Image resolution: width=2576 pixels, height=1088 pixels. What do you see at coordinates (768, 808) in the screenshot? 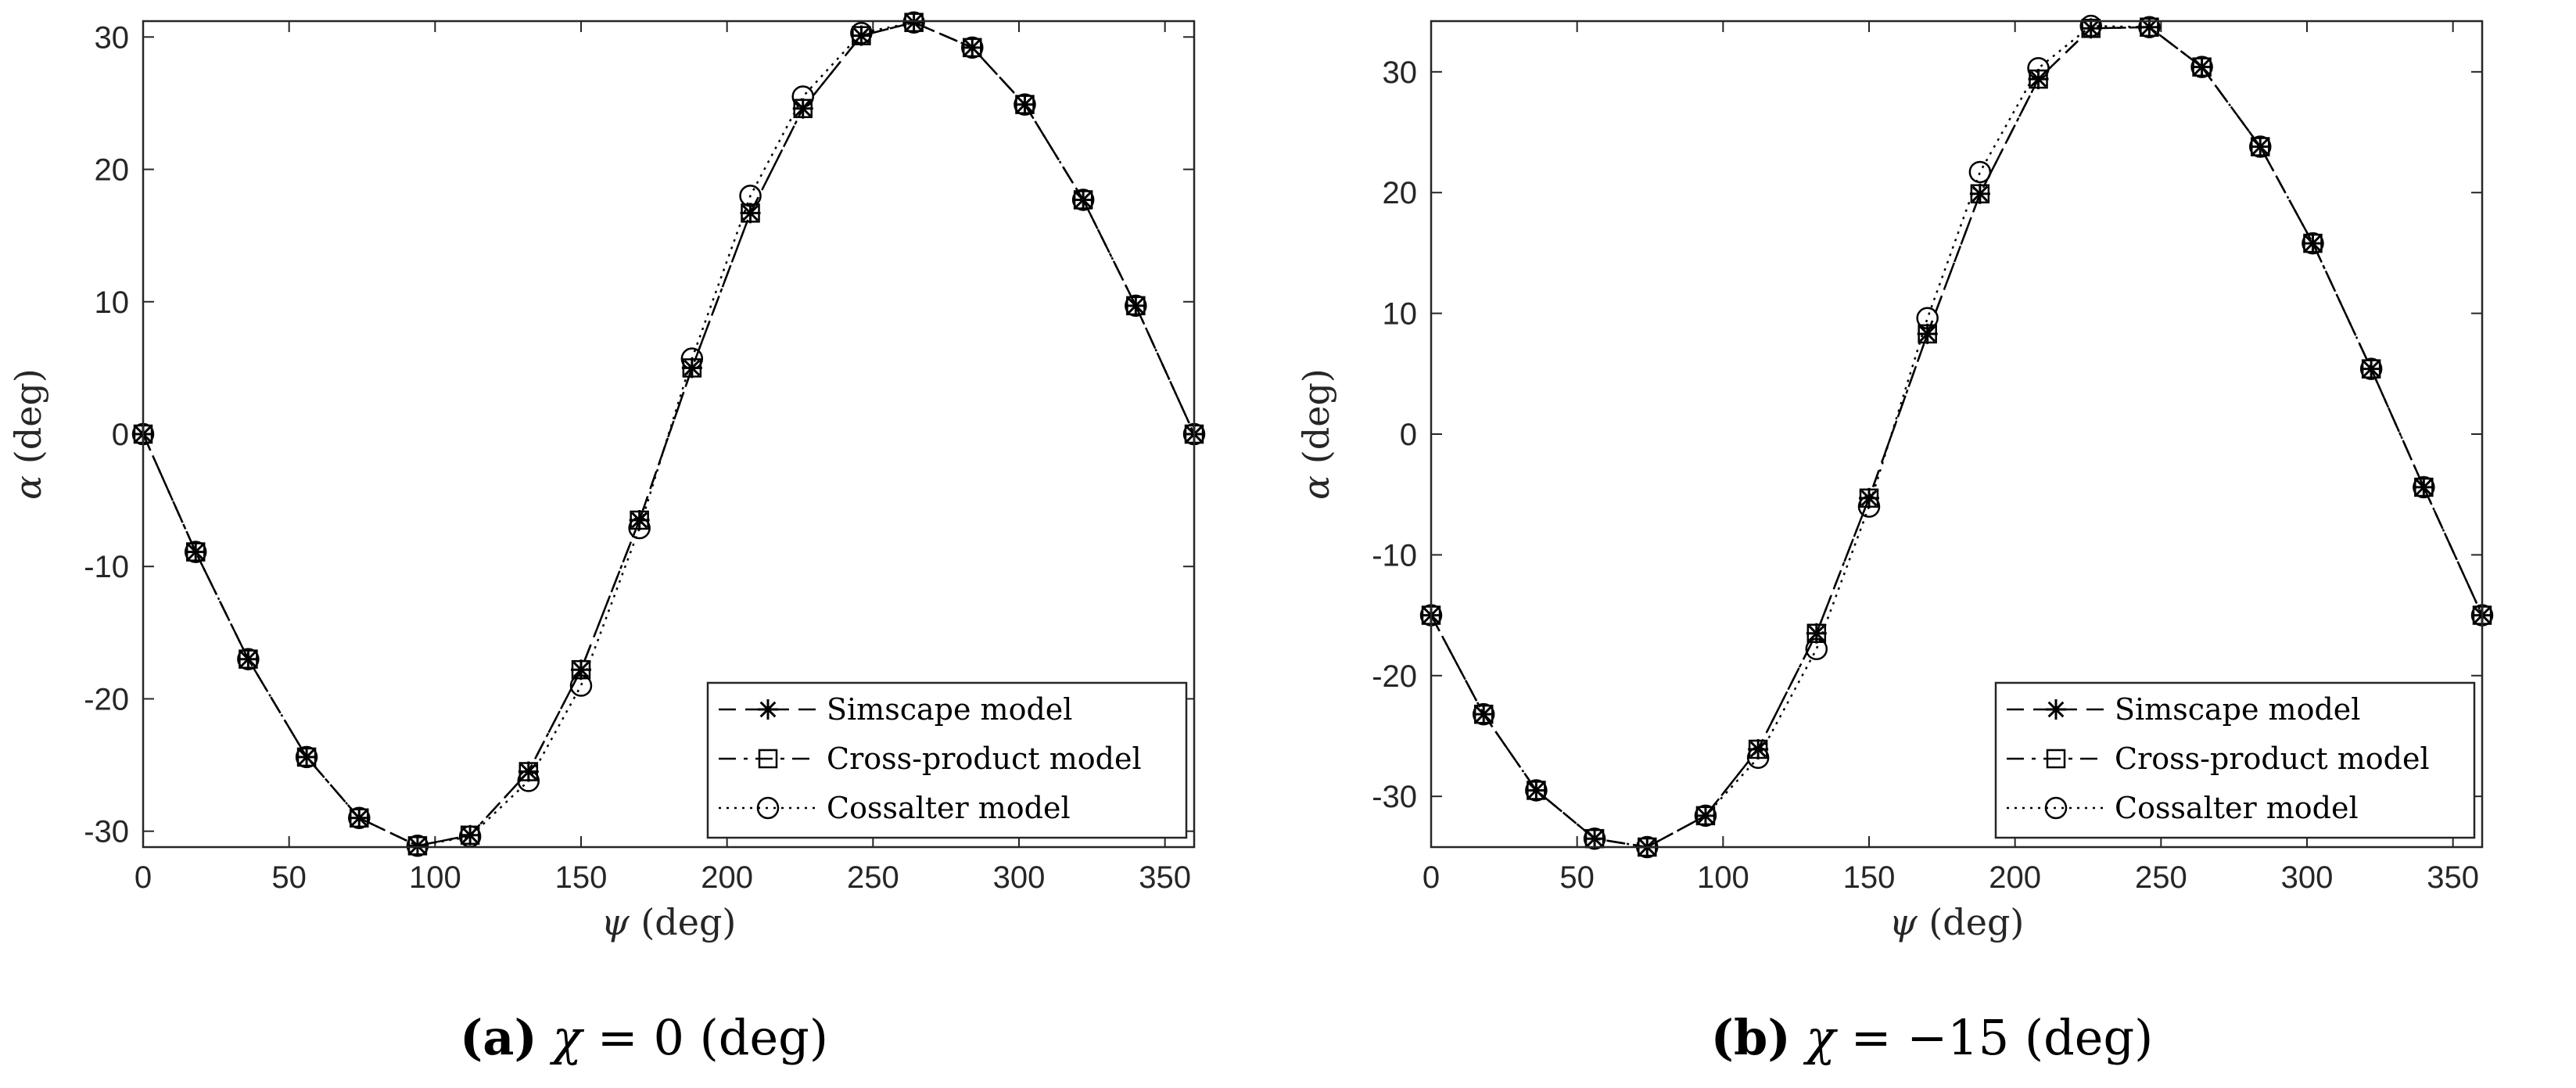
I see `legend-marker-circle` at bounding box center [768, 808].